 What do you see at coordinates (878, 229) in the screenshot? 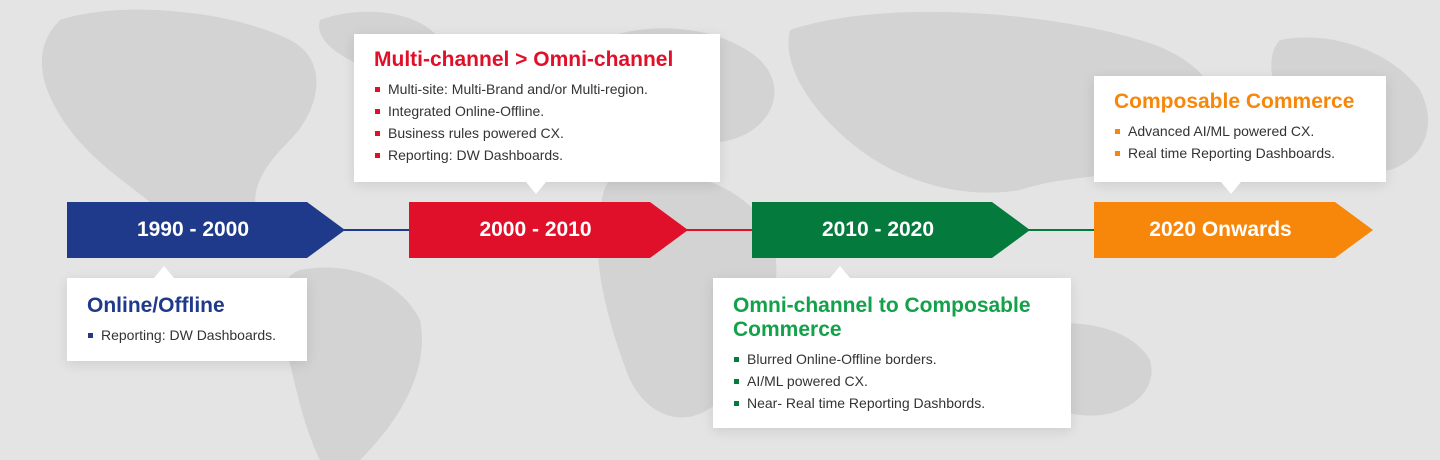
I see `period-label: 2010 - 2020` at bounding box center [878, 229].